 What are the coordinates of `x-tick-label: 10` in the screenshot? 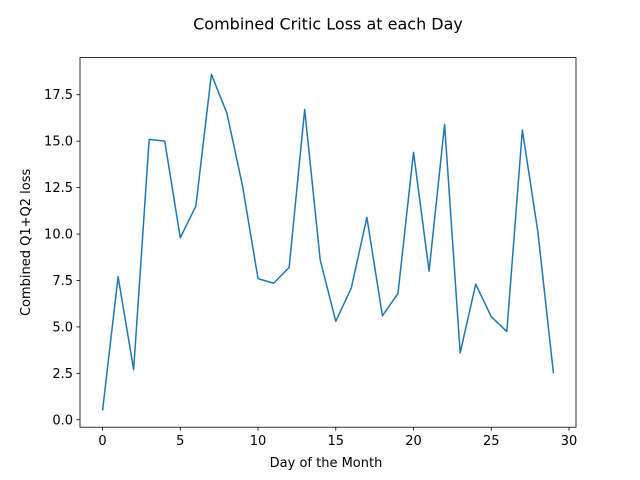 It's located at (258, 441).